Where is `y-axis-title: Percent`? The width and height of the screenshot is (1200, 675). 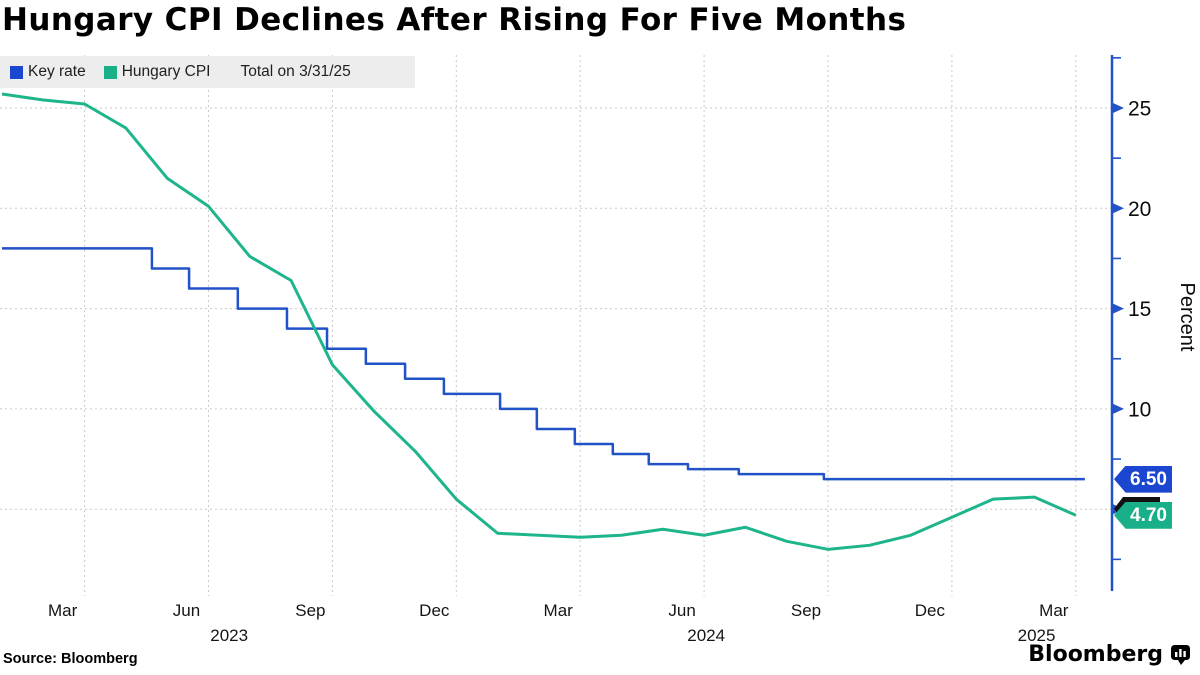
y-axis-title: Percent is located at coordinates (1187, 317).